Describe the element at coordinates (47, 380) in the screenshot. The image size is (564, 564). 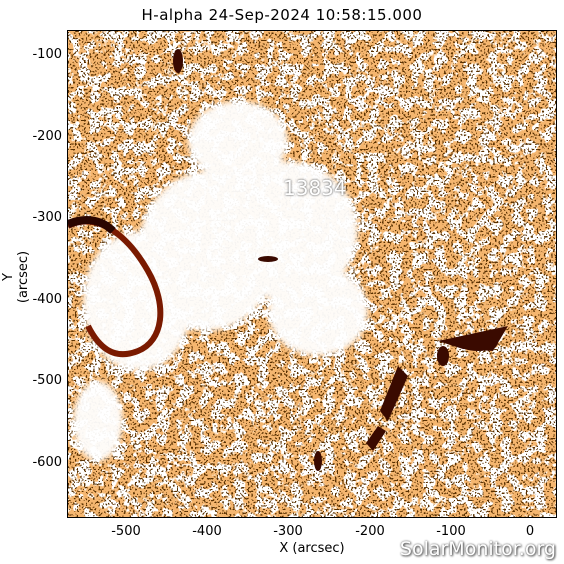
I see `y-tick-label: -500` at that location.